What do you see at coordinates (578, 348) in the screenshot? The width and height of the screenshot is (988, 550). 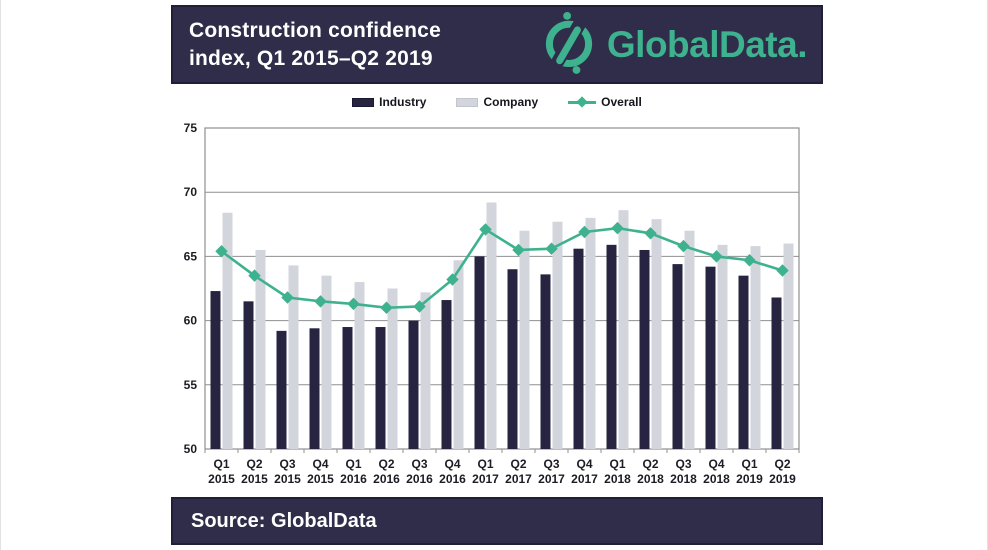 I see `bar-industry-q4-2017` at bounding box center [578, 348].